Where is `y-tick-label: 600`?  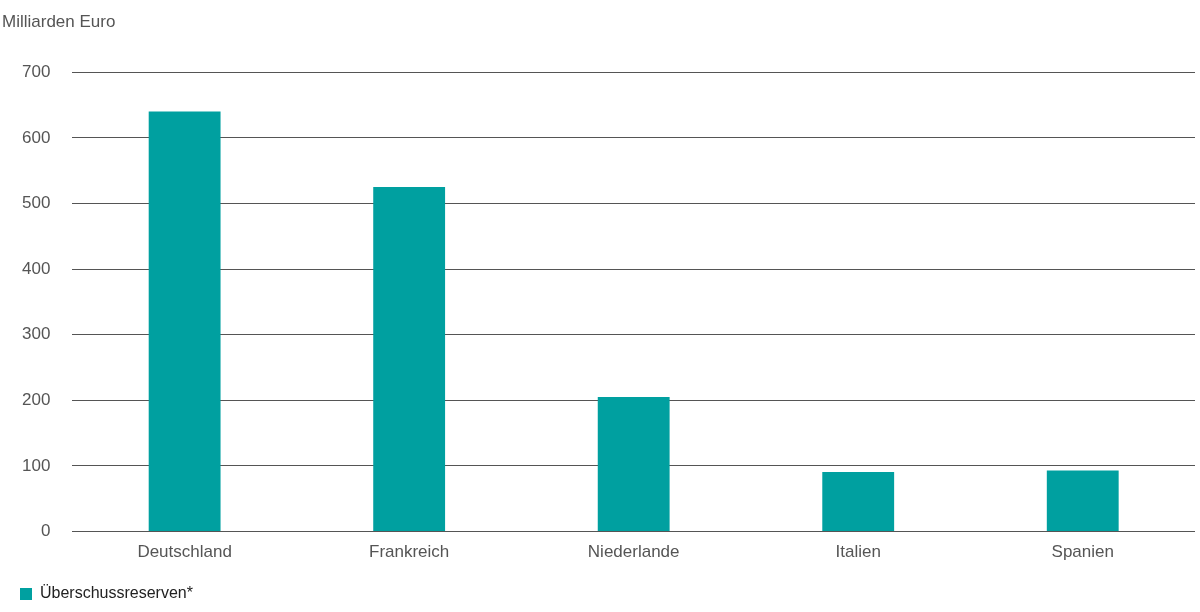 y-tick-label: 600 is located at coordinates (36, 137).